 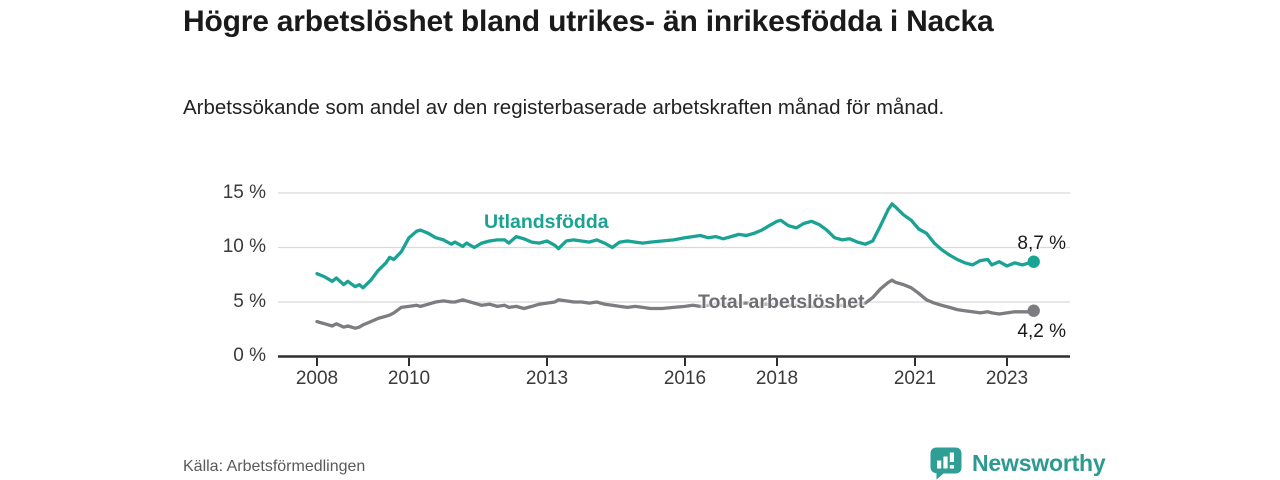 What do you see at coordinates (249, 355) in the screenshot?
I see `y-tick-label-0: 0 %` at bounding box center [249, 355].